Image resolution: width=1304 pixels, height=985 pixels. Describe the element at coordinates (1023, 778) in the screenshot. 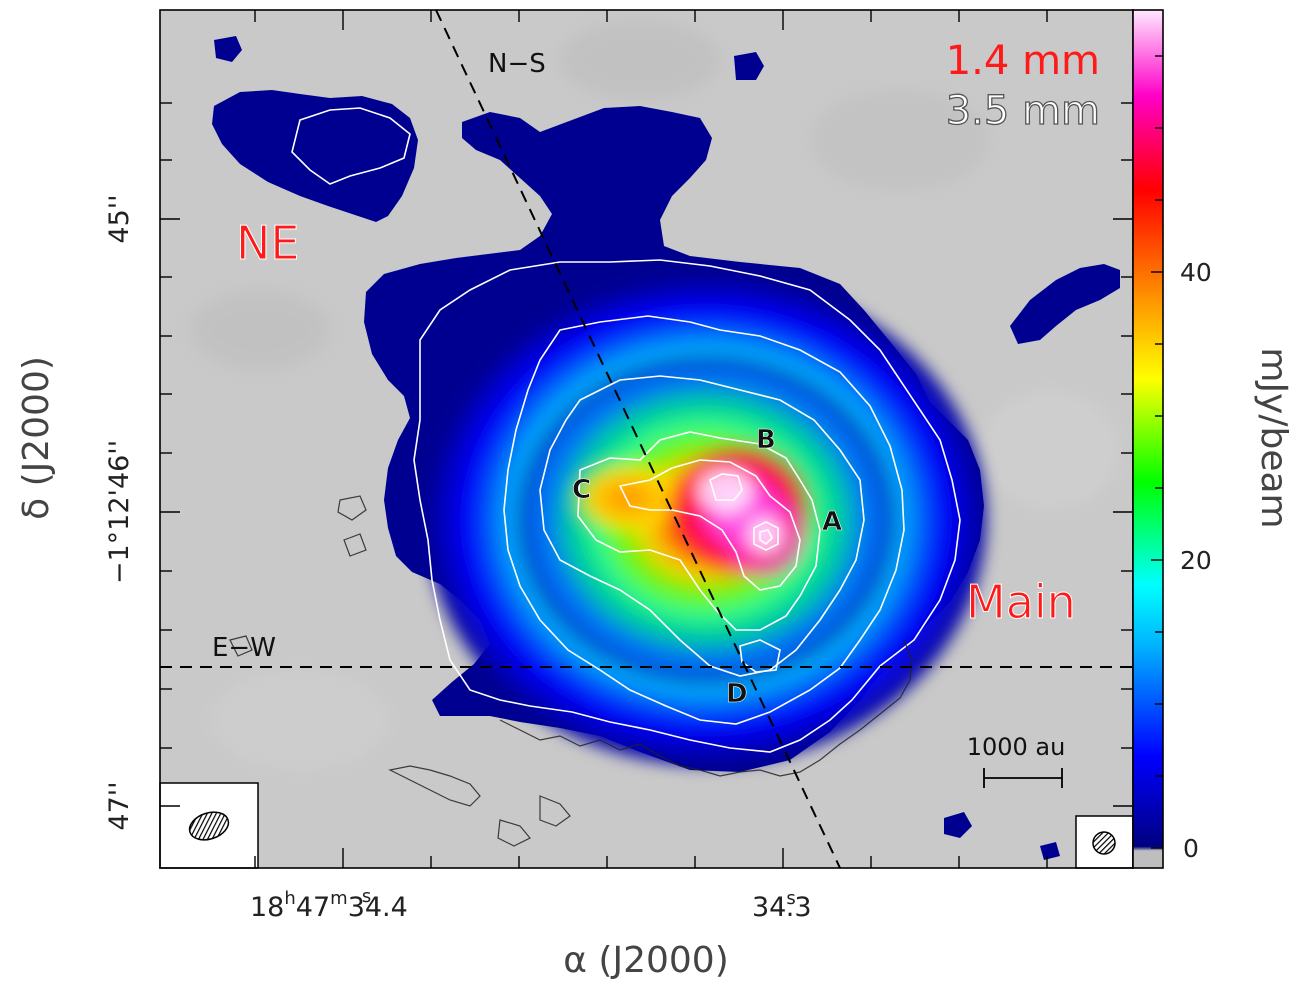

I see `scalebar` at that location.